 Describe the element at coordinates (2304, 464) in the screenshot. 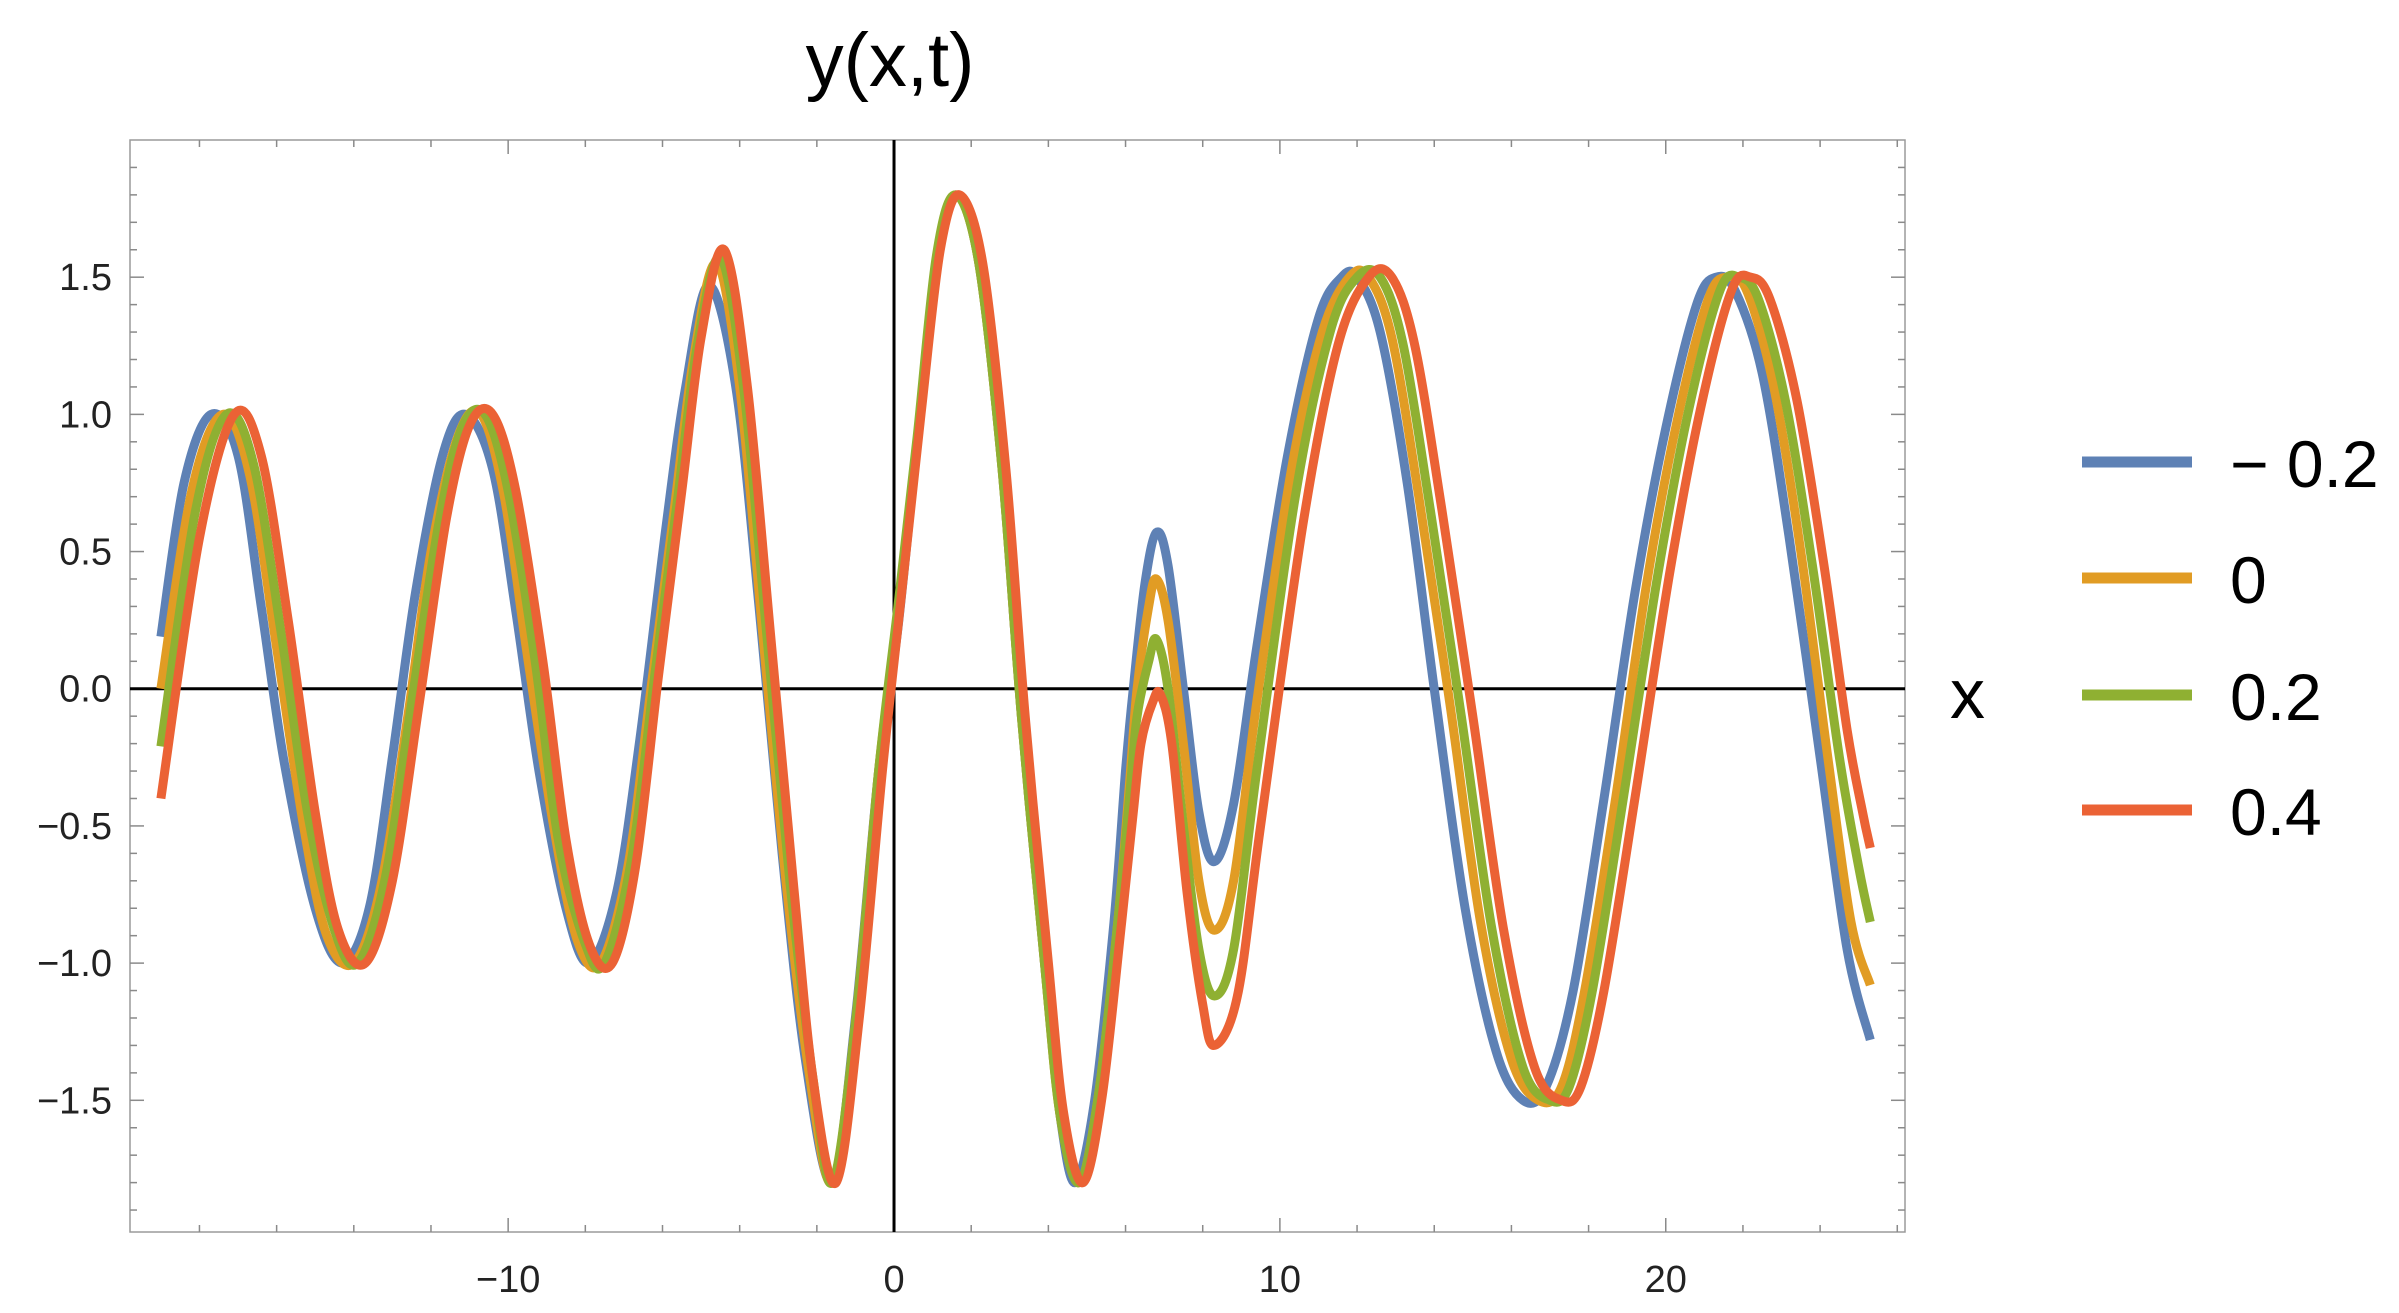

I see `legend-label-0: − 0.2` at that location.